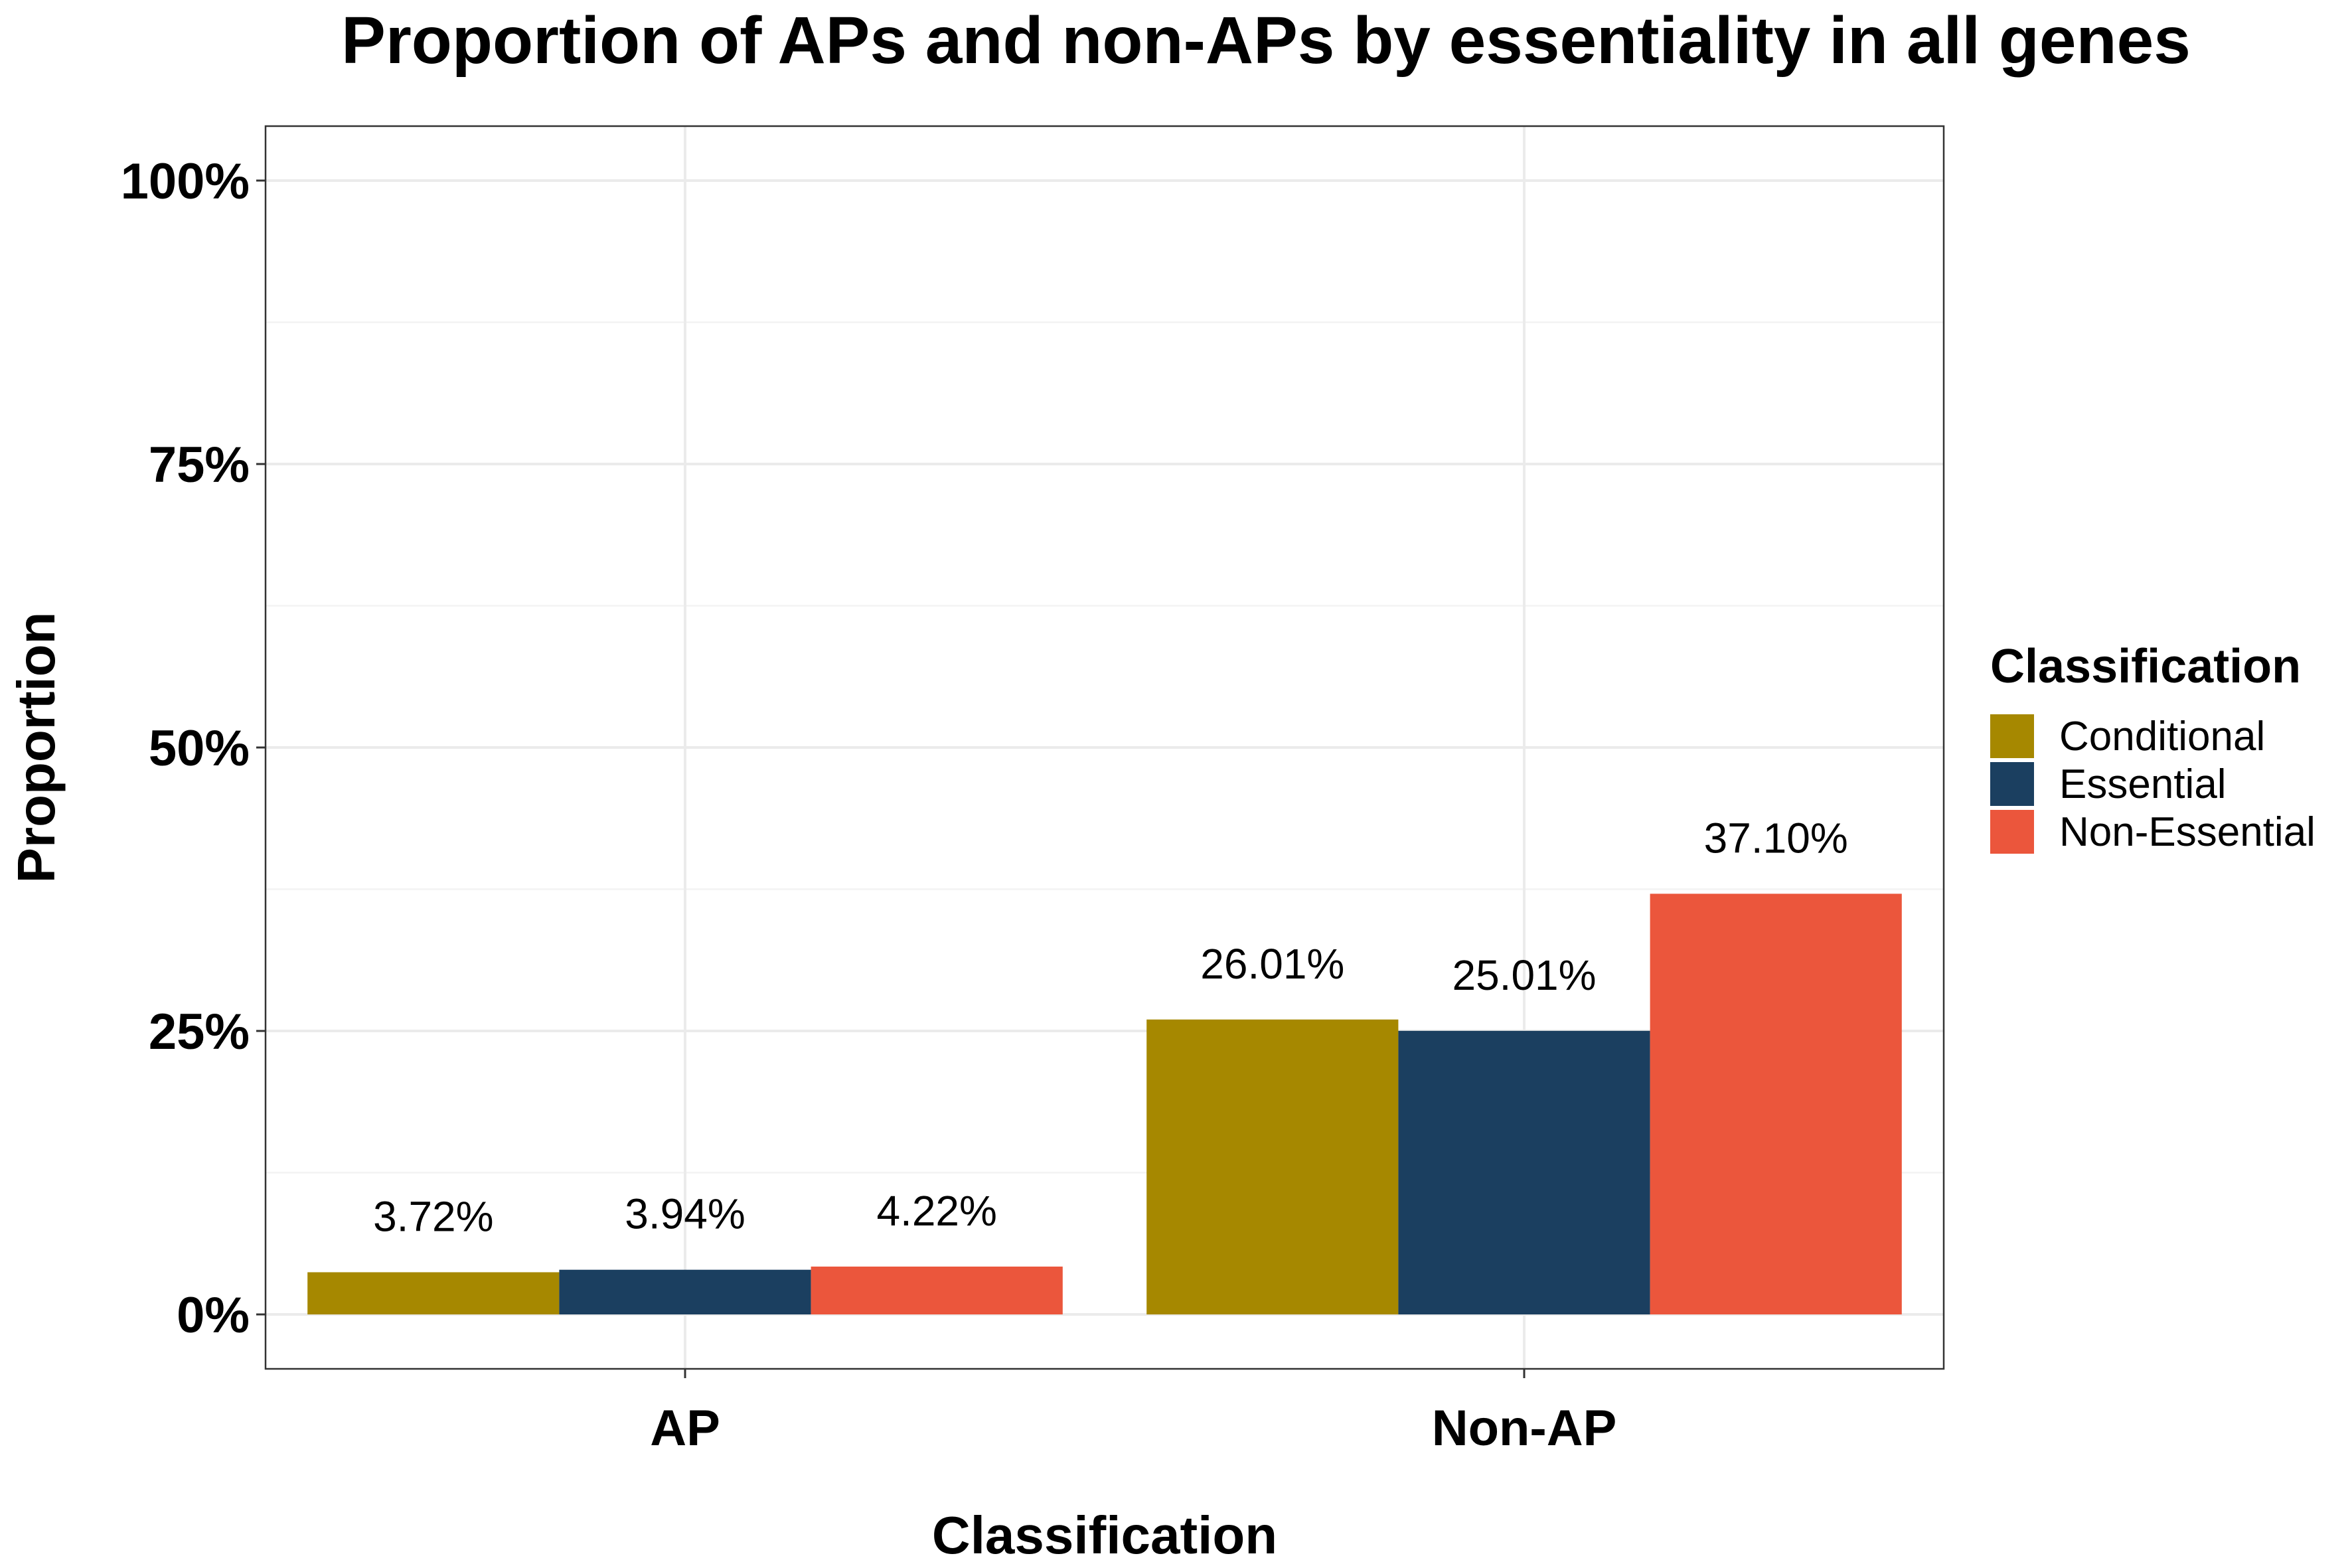 The image size is (2352, 1568). I want to click on y-tick-label: 25%, so click(200, 1032).